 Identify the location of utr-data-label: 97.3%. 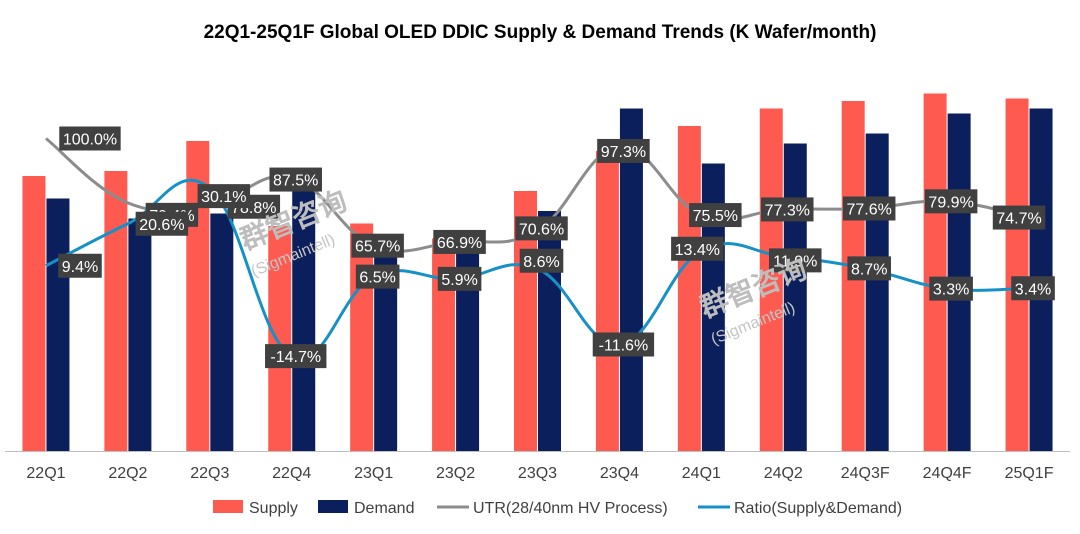
(623, 152).